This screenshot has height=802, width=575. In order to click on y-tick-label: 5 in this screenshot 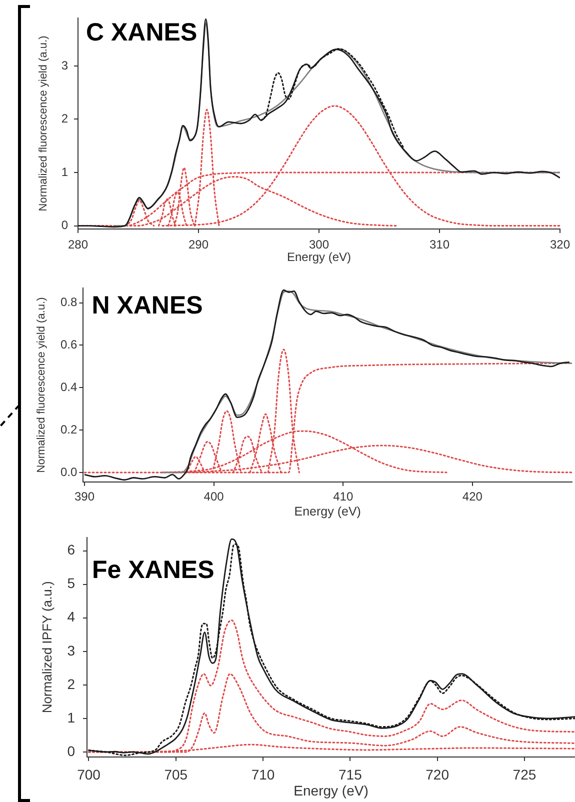, I will do `click(71, 583)`.